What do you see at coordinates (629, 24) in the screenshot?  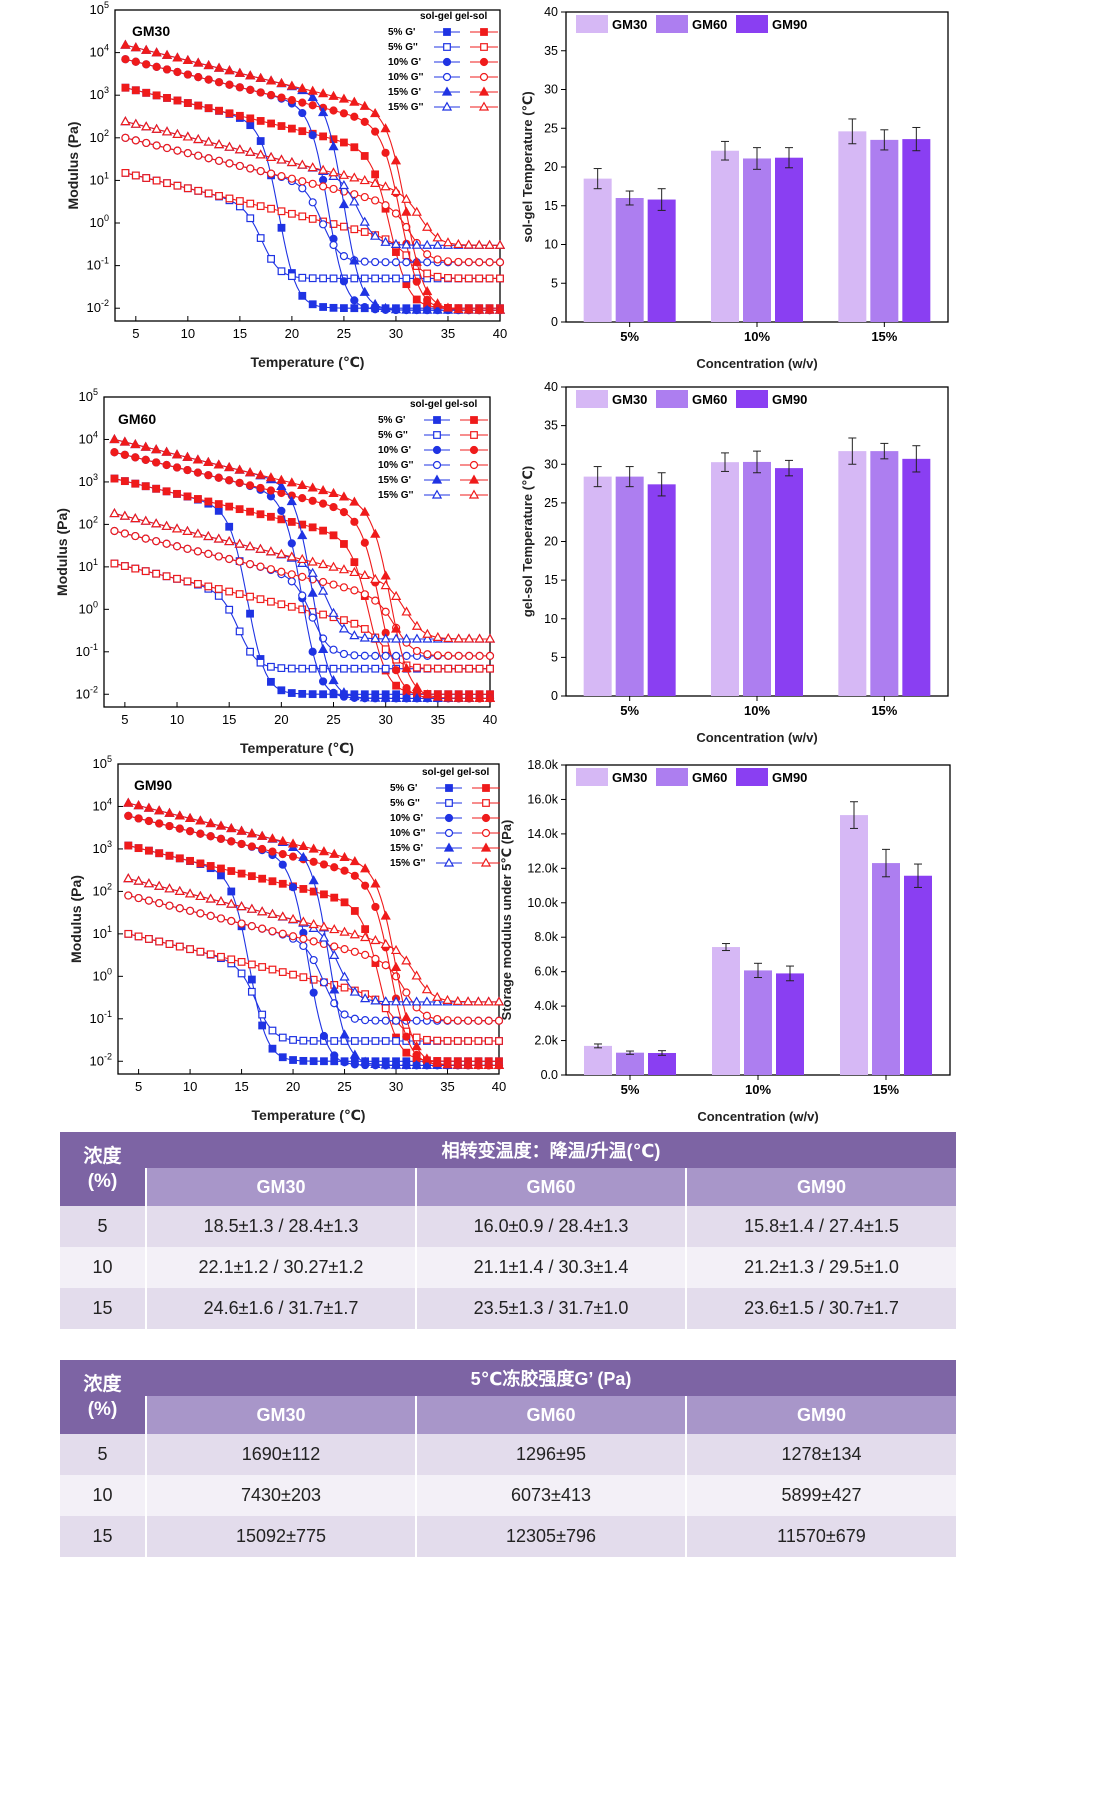 I see `legend-label: GM30` at bounding box center [629, 24].